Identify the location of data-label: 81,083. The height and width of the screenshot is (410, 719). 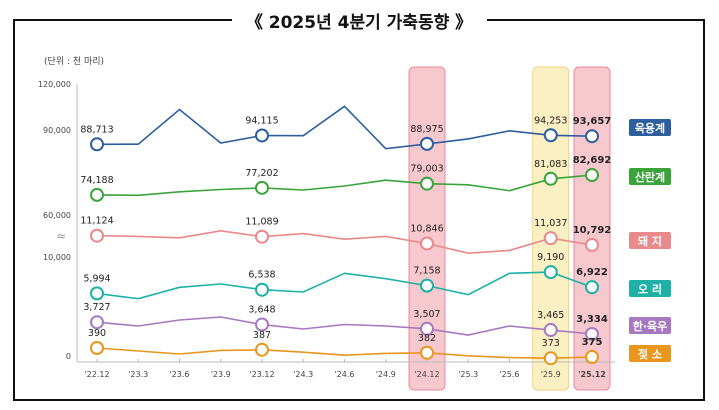
(550, 164).